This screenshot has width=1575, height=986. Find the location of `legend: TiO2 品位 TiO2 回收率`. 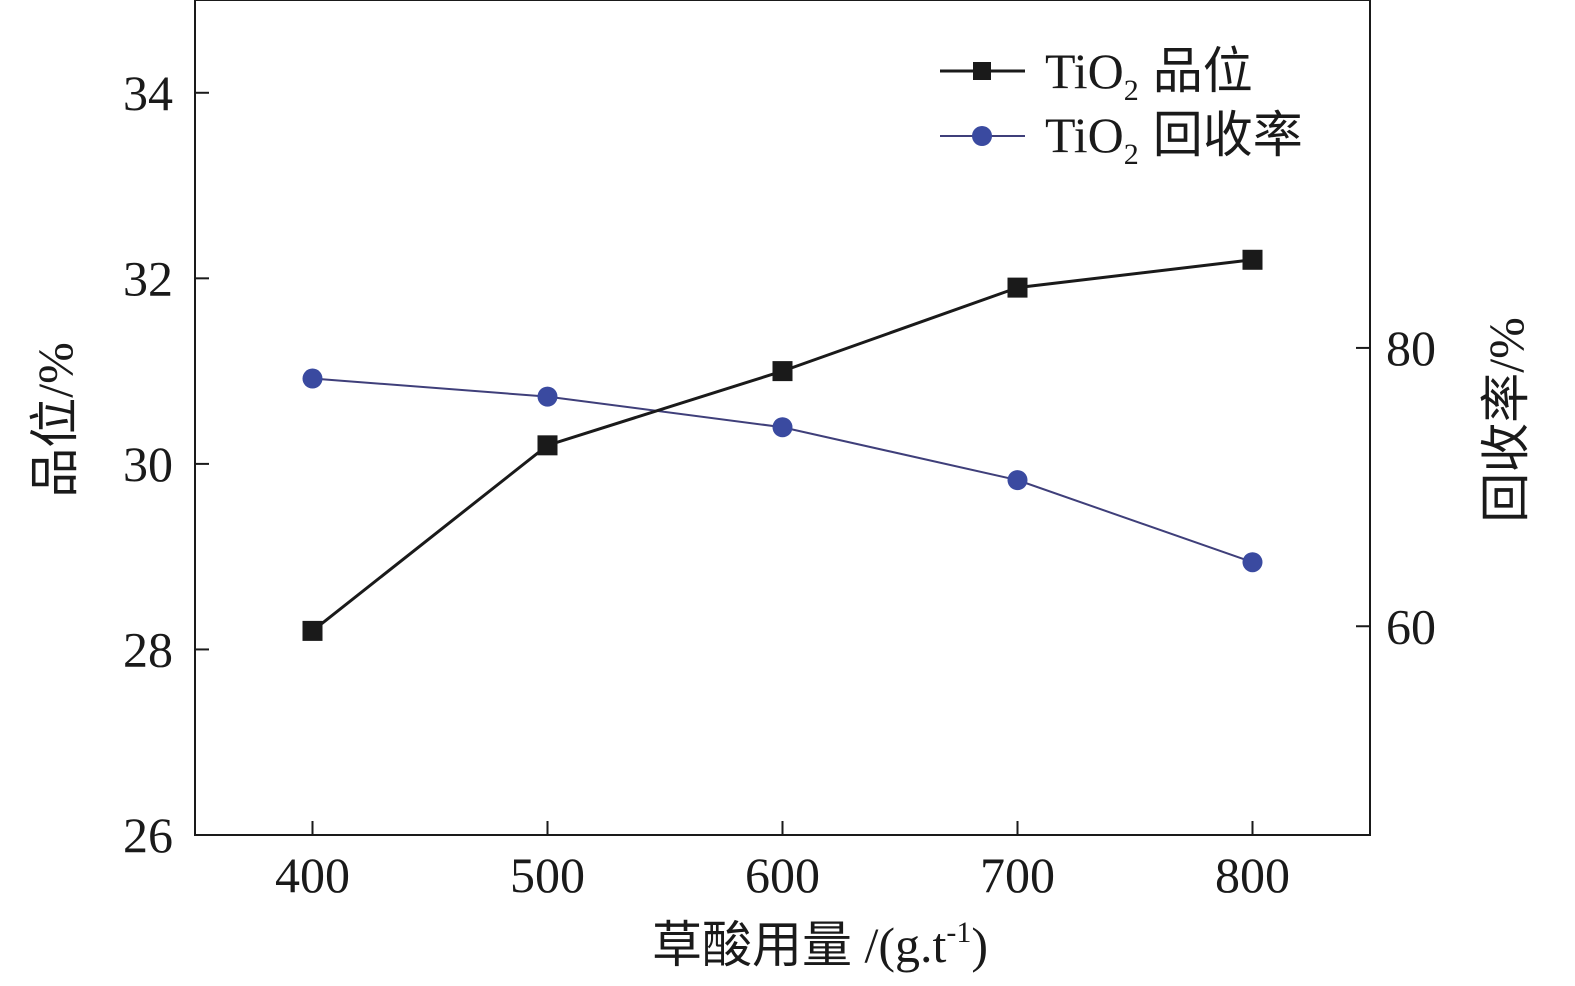

legend: TiO2 品位 TiO2 回收率 is located at coordinates (1121, 107).